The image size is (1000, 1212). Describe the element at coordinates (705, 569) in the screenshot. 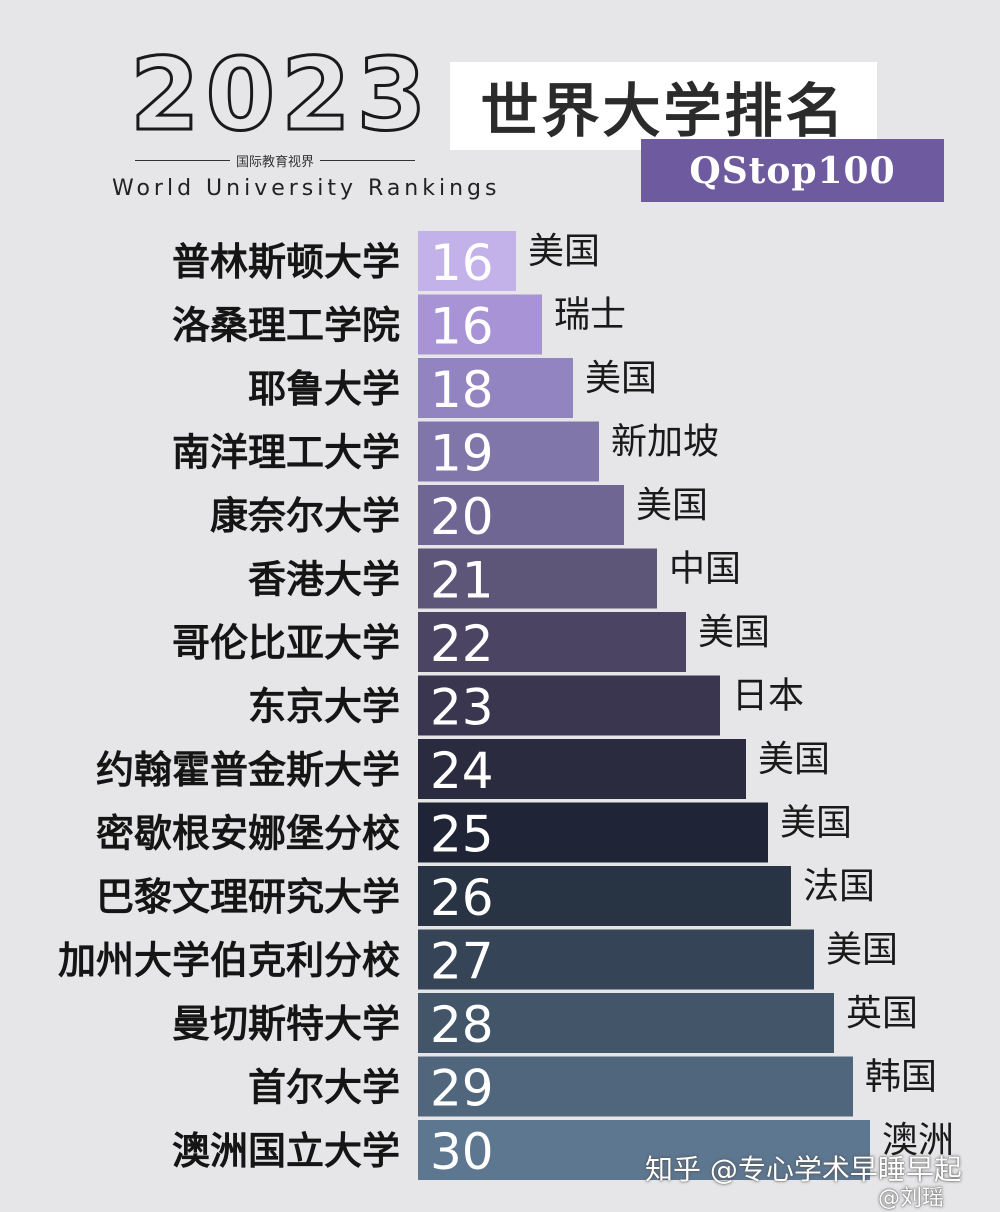

I see `country-label: 中国` at that location.